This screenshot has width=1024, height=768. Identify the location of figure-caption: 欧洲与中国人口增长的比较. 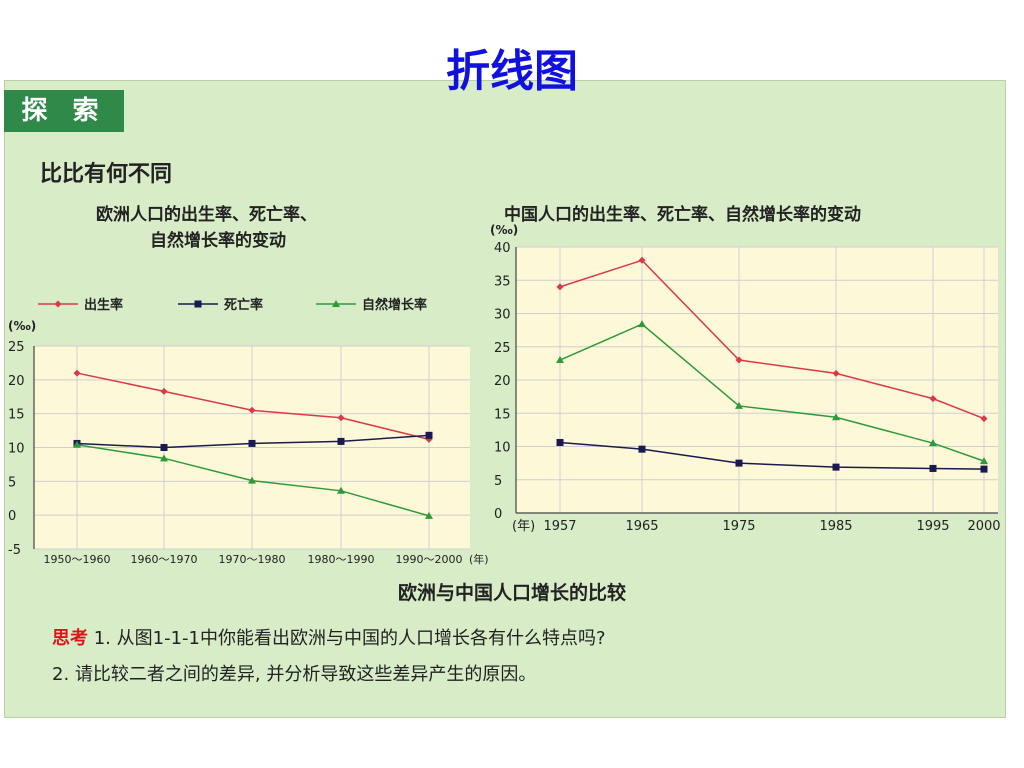
(511, 593).